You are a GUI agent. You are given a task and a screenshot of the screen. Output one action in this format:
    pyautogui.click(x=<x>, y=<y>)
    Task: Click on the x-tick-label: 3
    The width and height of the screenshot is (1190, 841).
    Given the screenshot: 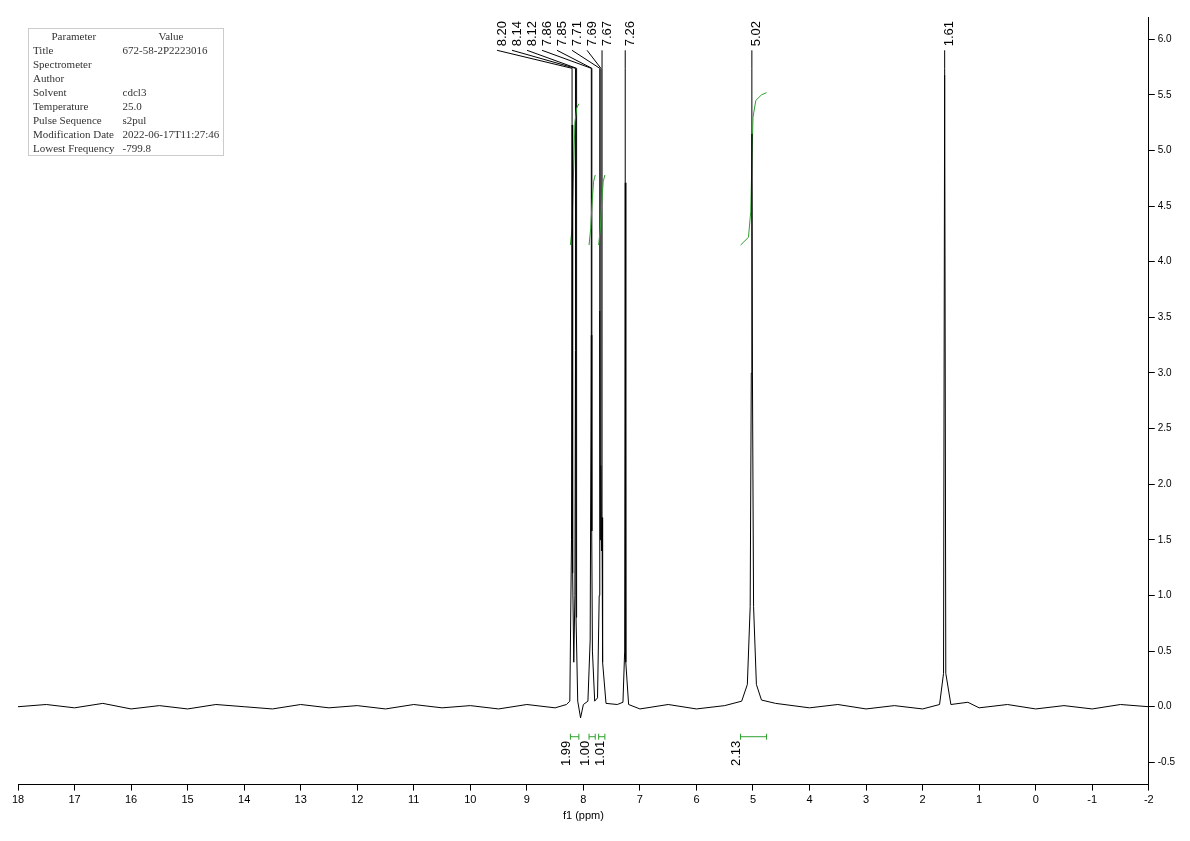 What is the action you would take?
    pyautogui.click(x=866, y=799)
    